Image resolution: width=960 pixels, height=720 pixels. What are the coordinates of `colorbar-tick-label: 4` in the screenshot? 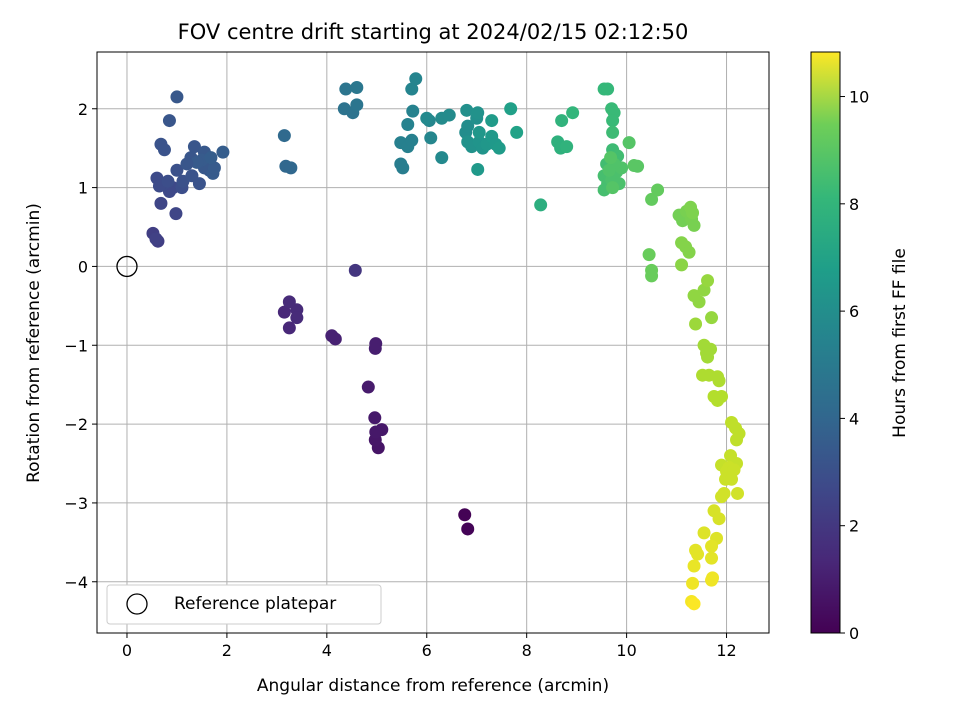 It's located at (854, 418).